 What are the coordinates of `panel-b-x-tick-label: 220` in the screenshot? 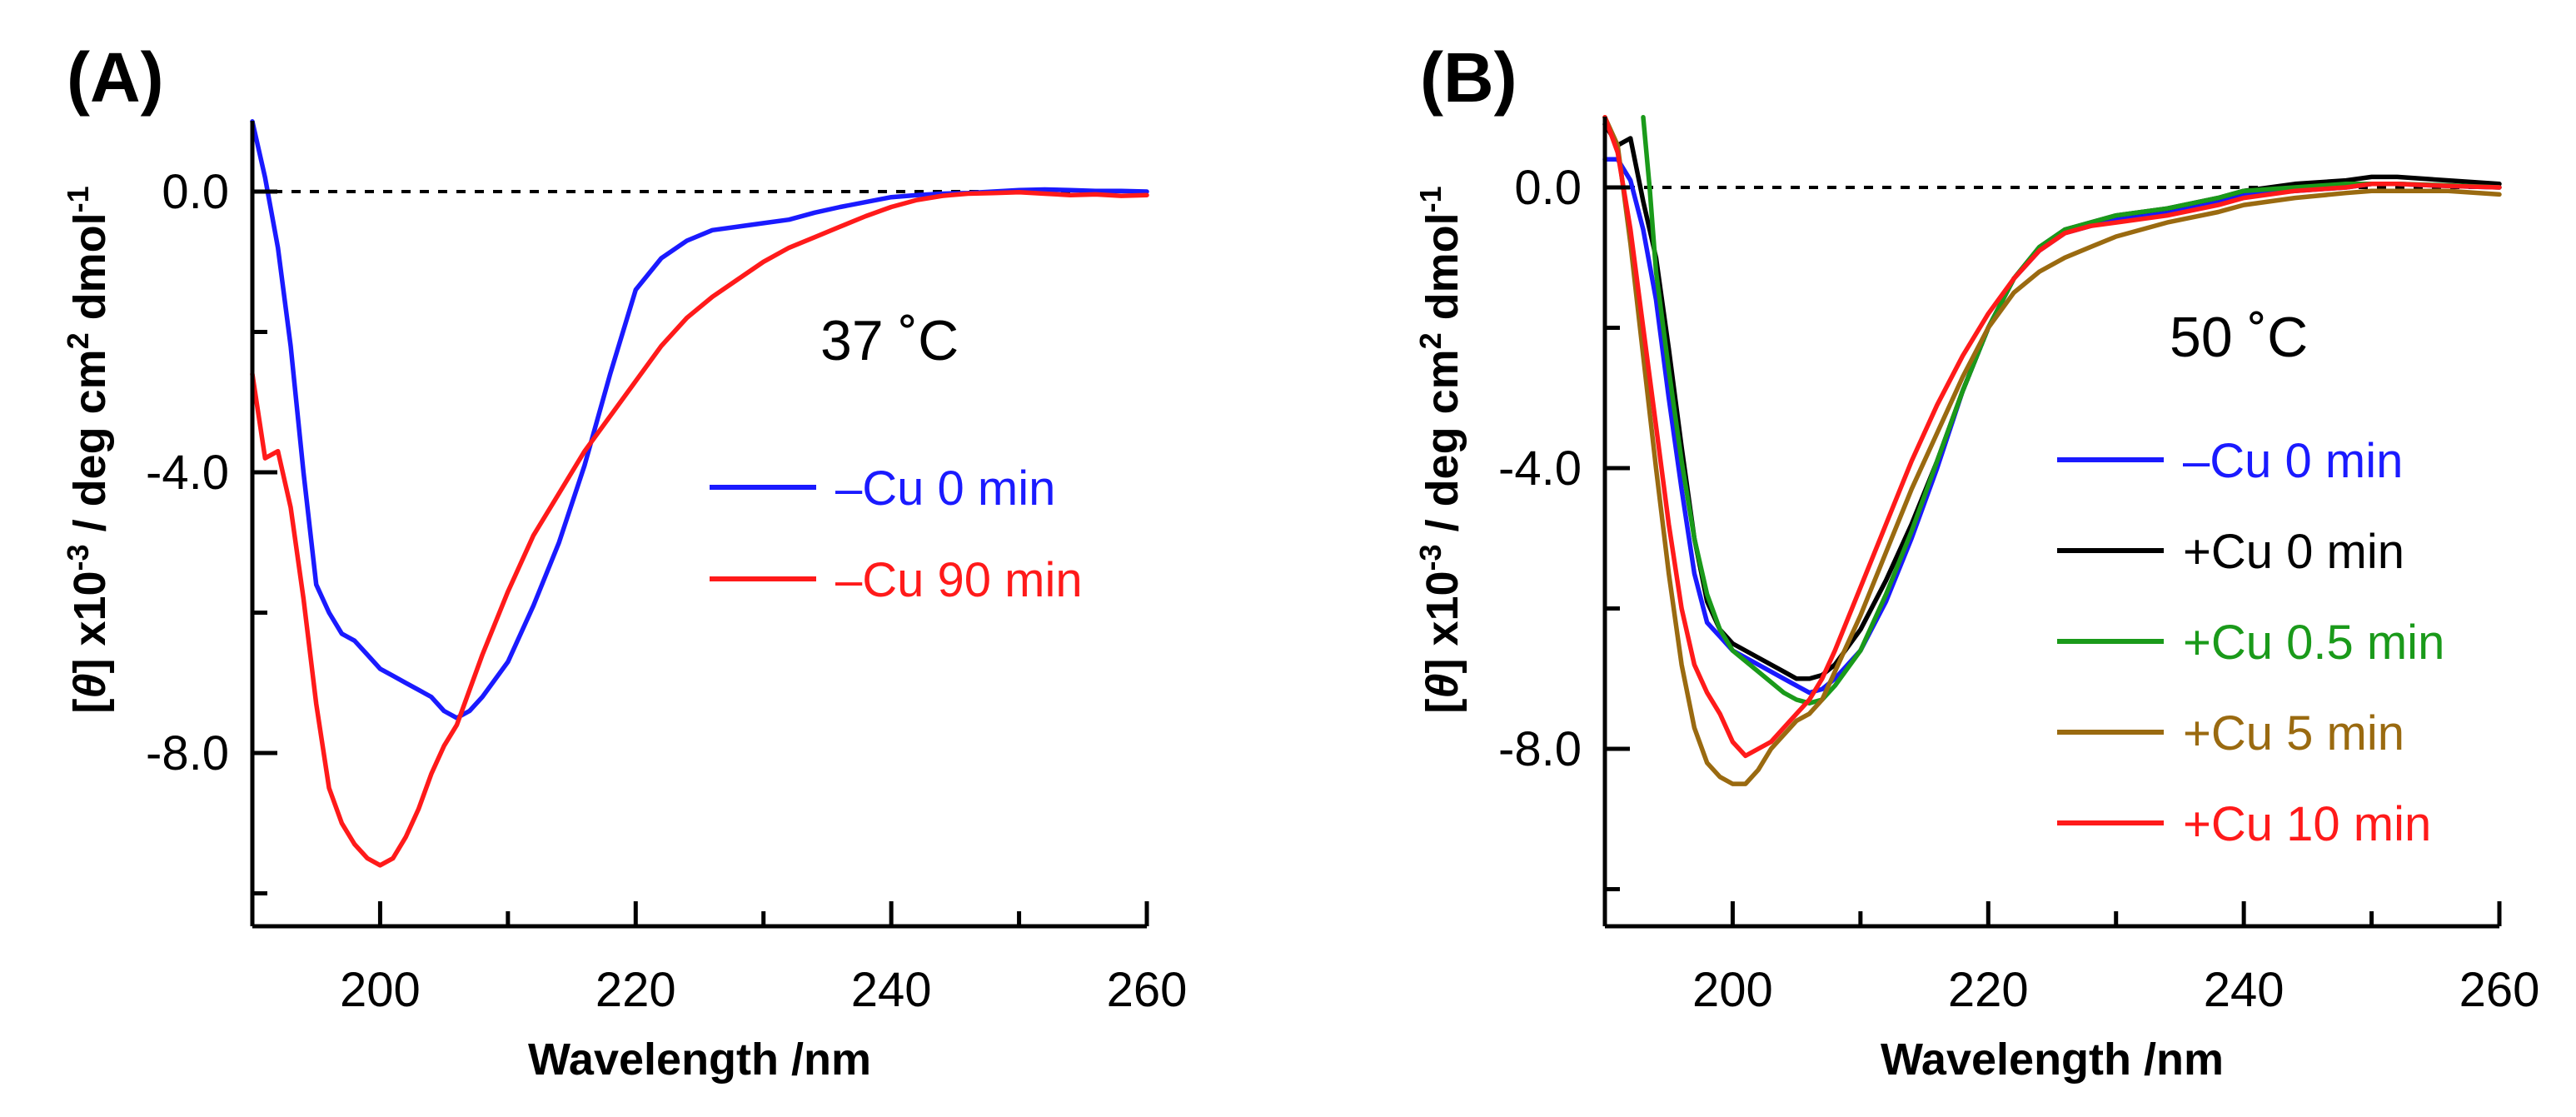 It's located at (1988, 990).